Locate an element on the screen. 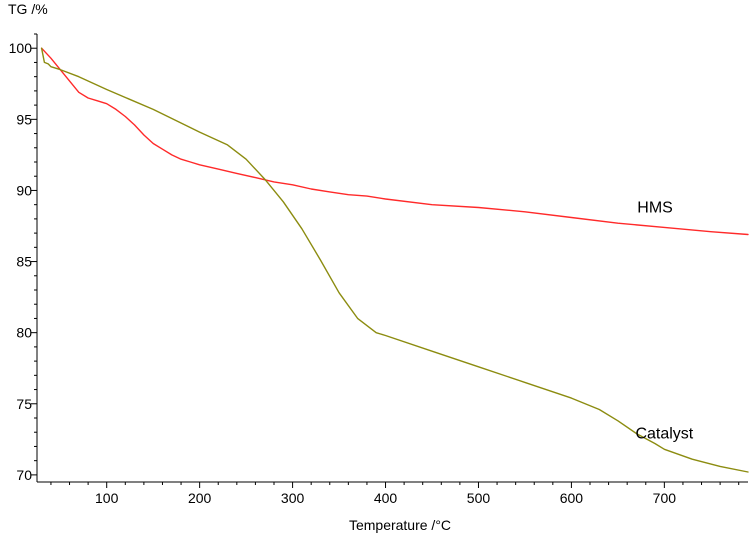  y-tick-label: 80 is located at coordinates (24, 333).